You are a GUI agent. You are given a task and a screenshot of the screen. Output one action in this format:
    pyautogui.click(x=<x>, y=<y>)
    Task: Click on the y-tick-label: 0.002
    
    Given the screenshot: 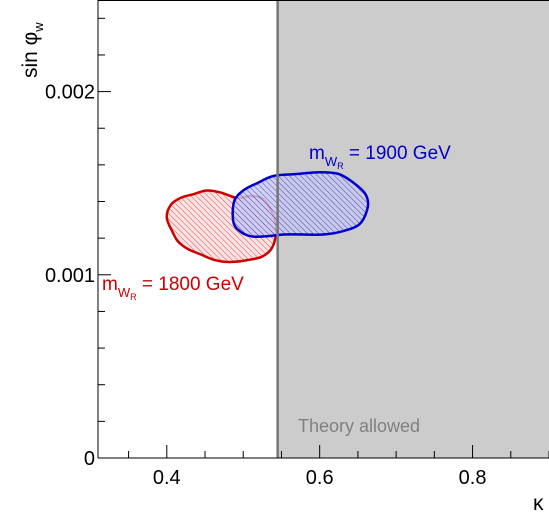 What is the action you would take?
    pyautogui.click(x=70, y=93)
    